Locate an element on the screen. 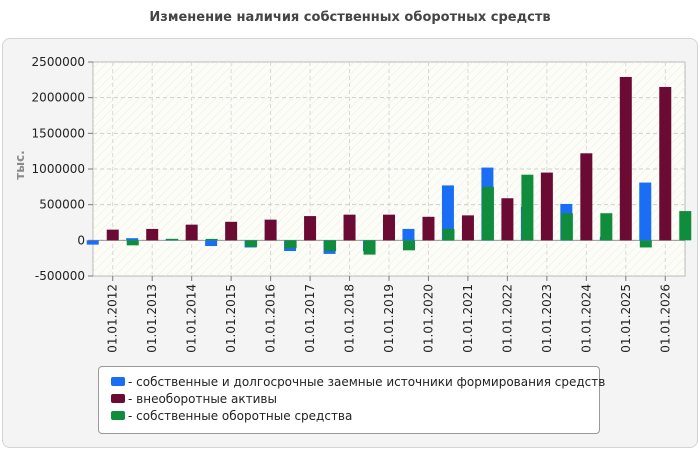 The image size is (700, 450). bar-series-2-01.01.2014 is located at coordinates (191, 232).